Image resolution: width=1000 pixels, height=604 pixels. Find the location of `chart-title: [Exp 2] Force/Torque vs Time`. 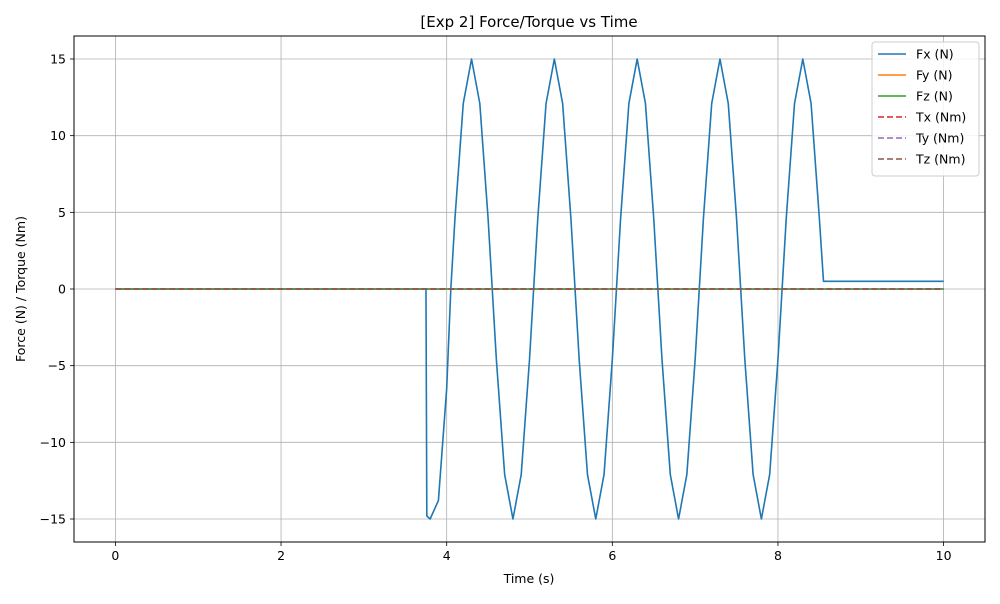

chart-title: [Exp 2] Force/Torque vs Time is located at coordinates (528, 22).